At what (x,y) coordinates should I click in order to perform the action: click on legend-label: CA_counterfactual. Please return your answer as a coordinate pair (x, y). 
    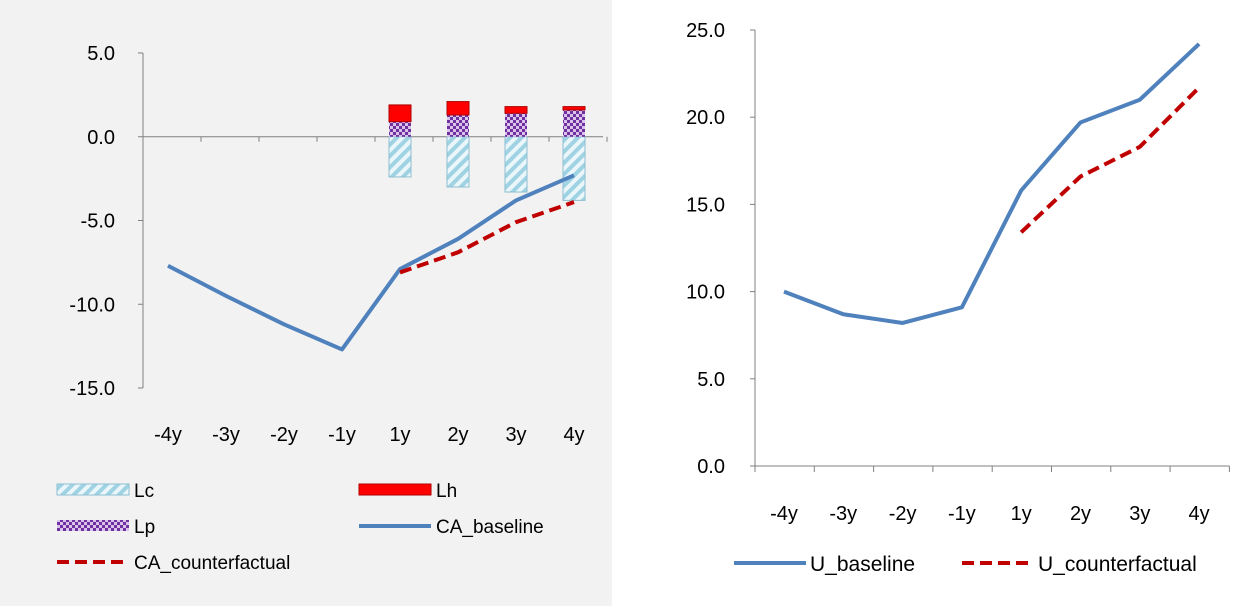
    Looking at the image, I should click on (212, 563).